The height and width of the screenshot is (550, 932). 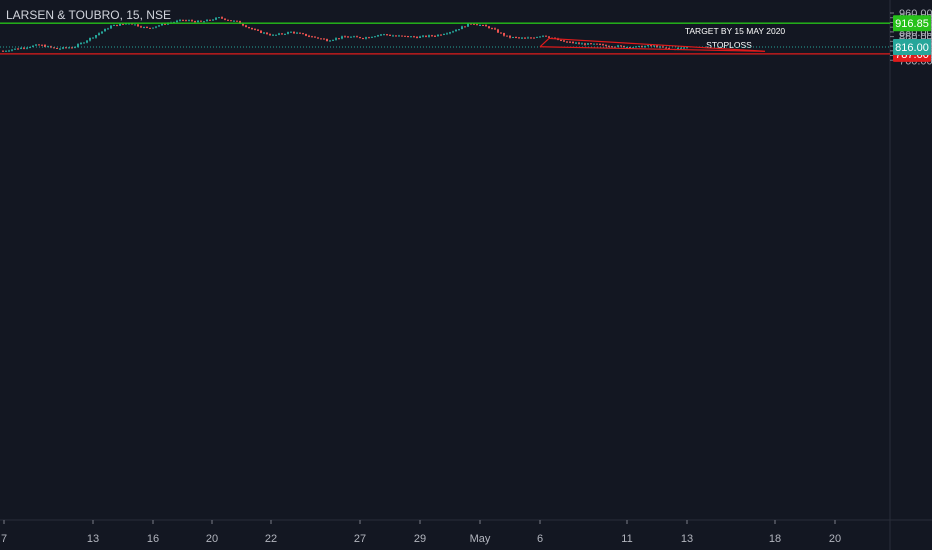 What do you see at coordinates (735, 31) in the screenshot?
I see `target-annotation: TARGET BY 15 MAY 2020` at bounding box center [735, 31].